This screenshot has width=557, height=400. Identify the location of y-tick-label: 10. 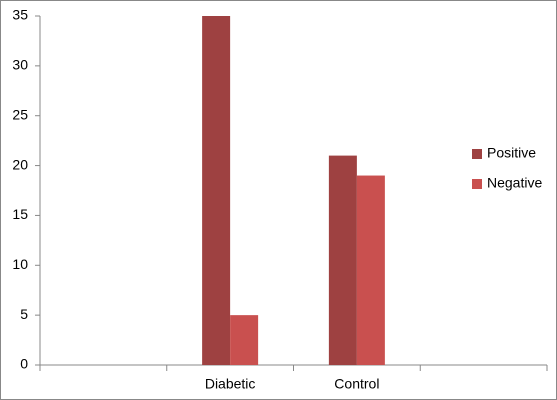
(20, 264).